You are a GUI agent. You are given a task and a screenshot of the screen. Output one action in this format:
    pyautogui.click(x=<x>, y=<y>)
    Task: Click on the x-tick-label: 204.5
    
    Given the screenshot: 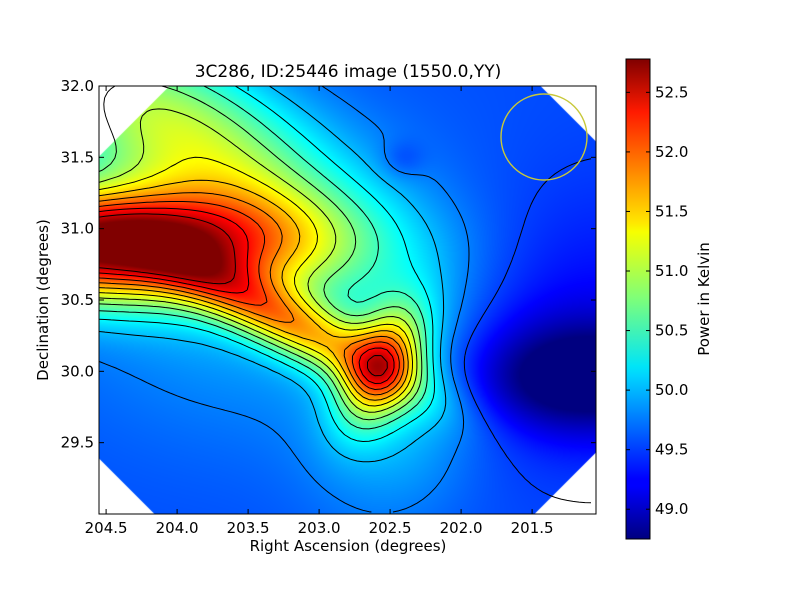 What is the action you would take?
    pyautogui.click(x=106, y=528)
    